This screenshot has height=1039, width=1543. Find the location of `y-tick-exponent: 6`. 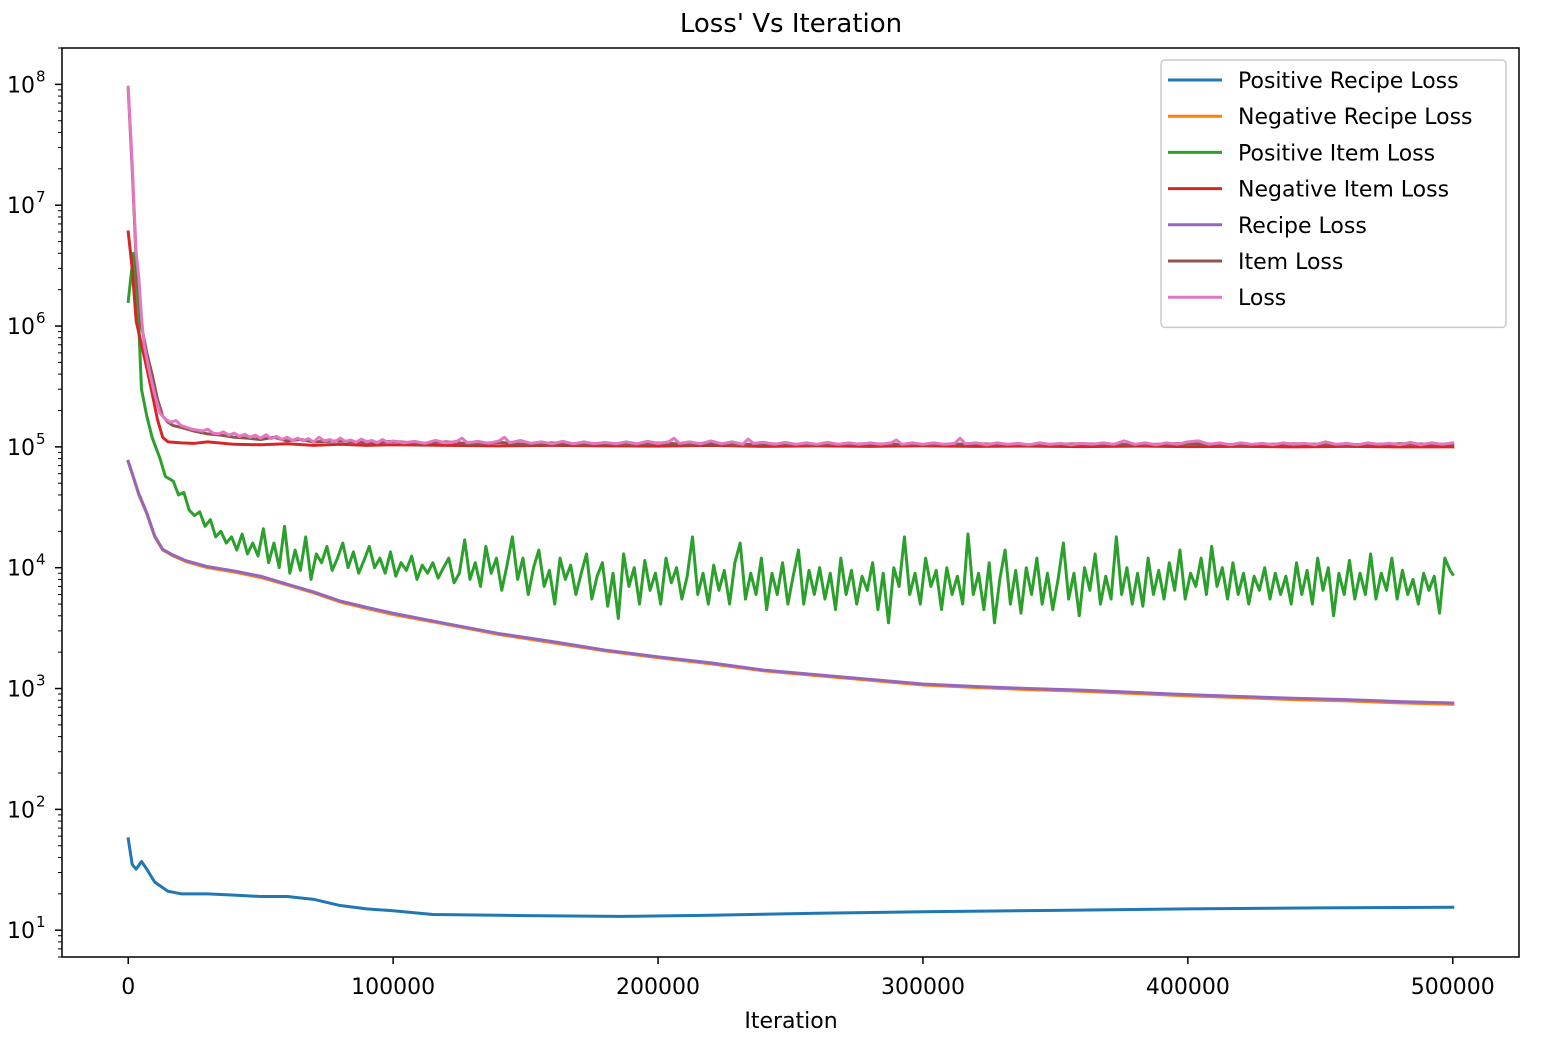

y-tick-exponent: 6 is located at coordinates (41, 318).